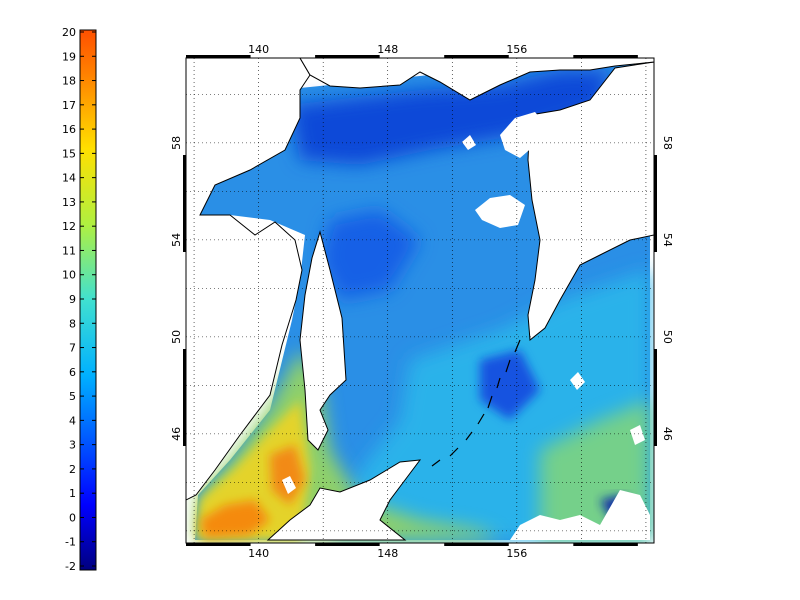 This screenshot has width=800, height=600. Describe the element at coordinates (72, 372) in the screenshot. I see `colorbar-tick-label: 6` at that location.